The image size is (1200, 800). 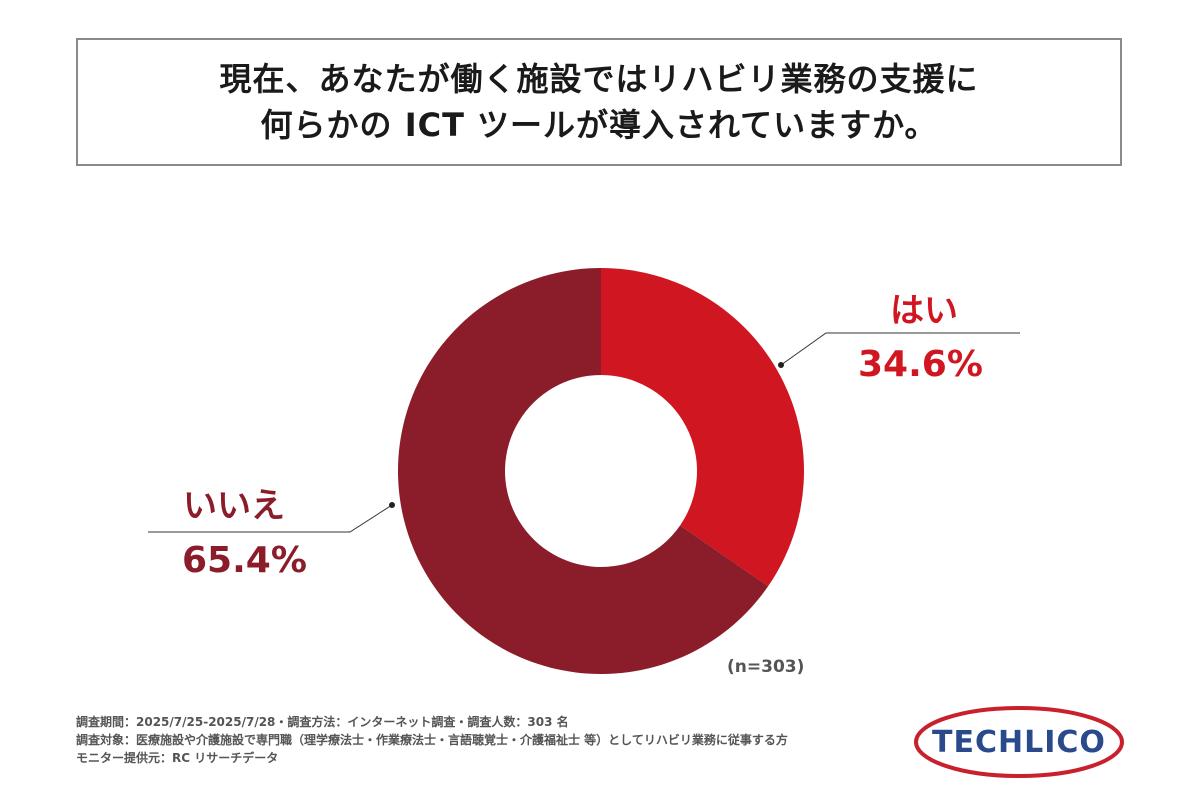 I want to click on slice-value-no: 65.4%, so click(x=244, y=560).